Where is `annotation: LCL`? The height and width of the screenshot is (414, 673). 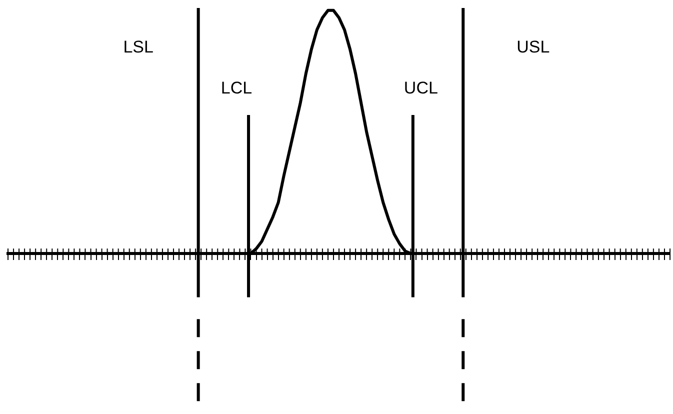
annotation: LCL is located at coordinates (236, 88).